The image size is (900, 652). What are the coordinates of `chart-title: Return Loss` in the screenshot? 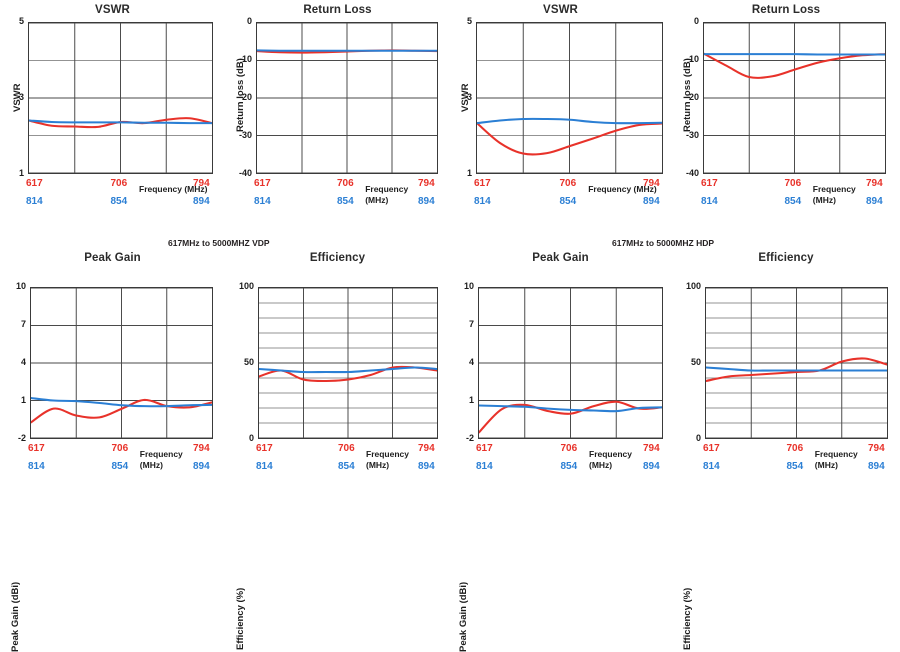 It's located at (786, 10).